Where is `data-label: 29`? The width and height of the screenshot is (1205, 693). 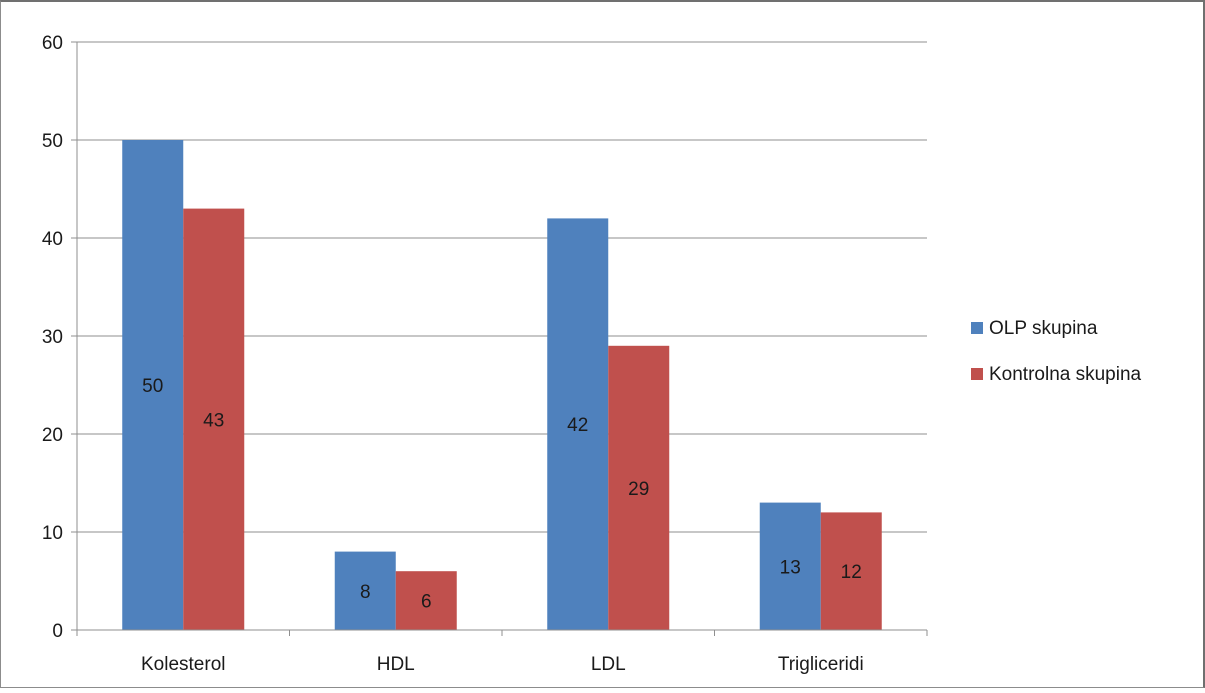
data-label: 29 is located at coordinates (638, 489).